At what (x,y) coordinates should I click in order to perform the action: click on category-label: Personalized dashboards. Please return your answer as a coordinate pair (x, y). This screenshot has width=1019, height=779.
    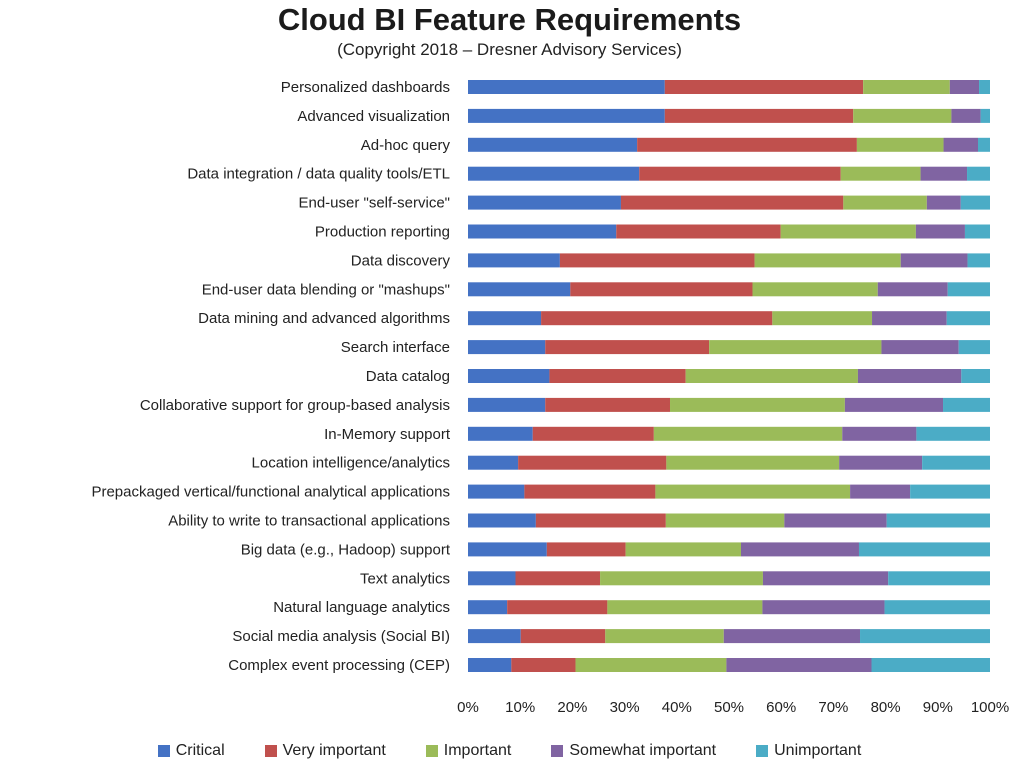
    Looking at the image, I should click on (365, 87).